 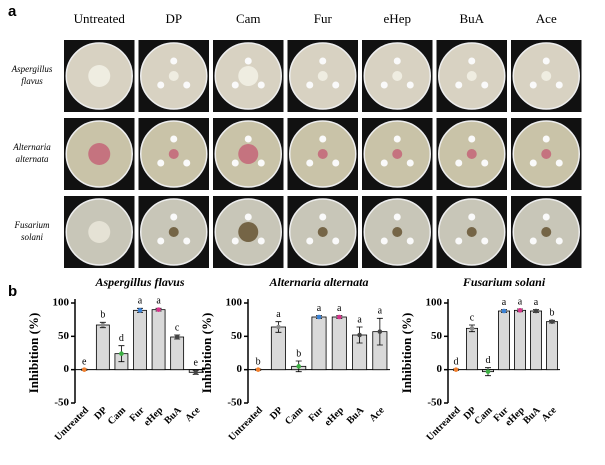 What do you see at coordinates (173, 18) in the screenshot?
I see `column-header: DP` at bounding box center [173, 18].